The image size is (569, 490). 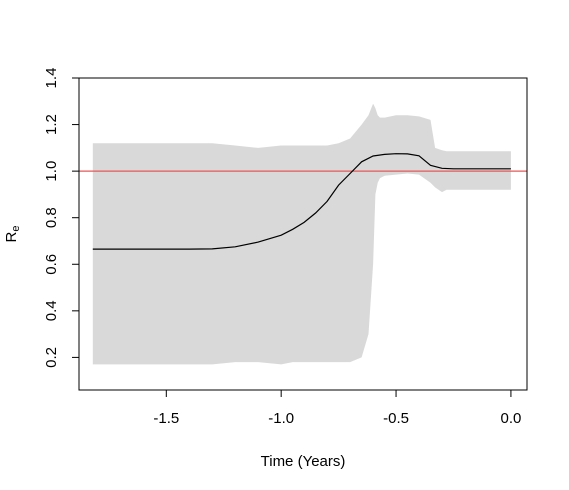 What do you see at coordinates (51, 124) in the screenshot?
I see `y-tick-label: 1.2` at bounding box center [51, 124].